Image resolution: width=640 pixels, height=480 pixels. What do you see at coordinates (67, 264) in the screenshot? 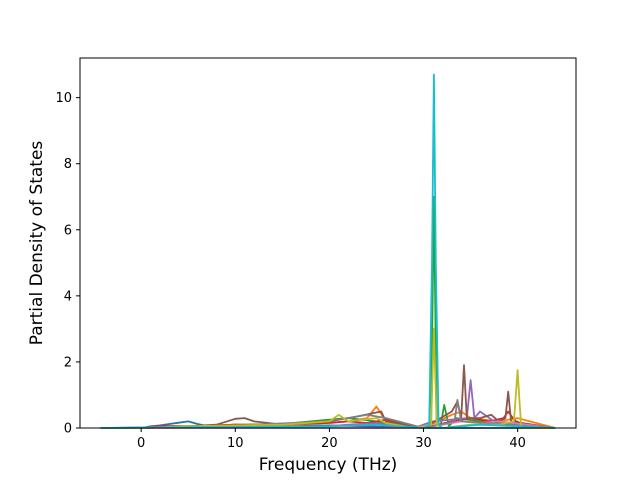
I see `y-axis: 0 2 4 6 8 10` at bounding box center [67, 264].